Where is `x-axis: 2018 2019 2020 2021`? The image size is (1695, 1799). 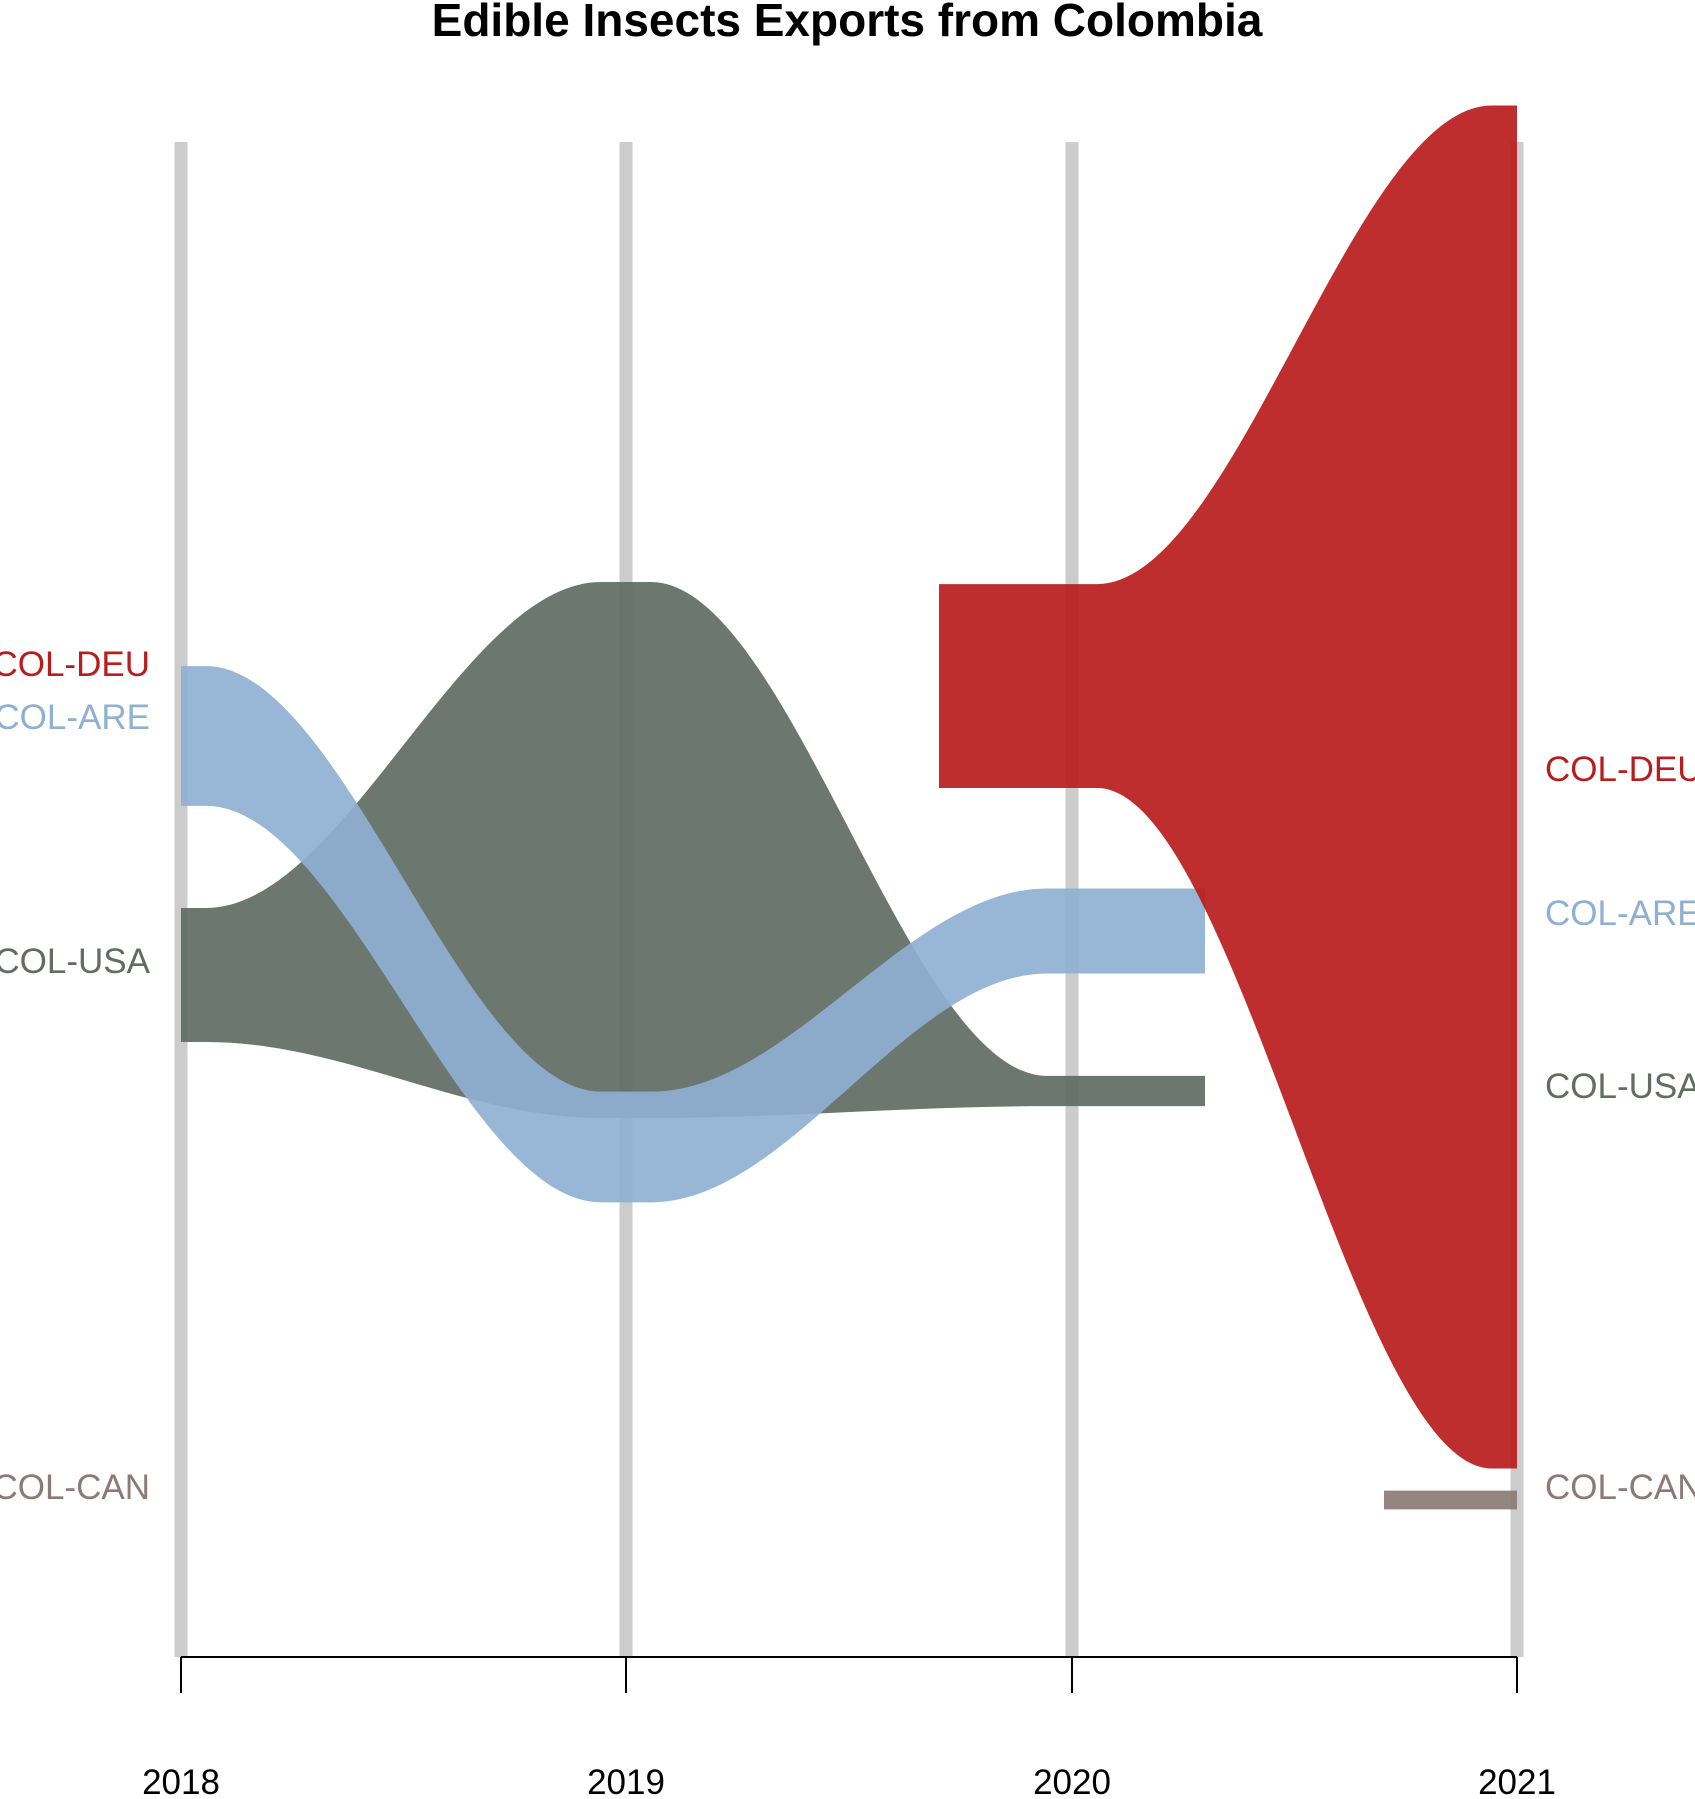
x-axis: 2018 2019 2020 2021 is located at coordinates (849, 1727).